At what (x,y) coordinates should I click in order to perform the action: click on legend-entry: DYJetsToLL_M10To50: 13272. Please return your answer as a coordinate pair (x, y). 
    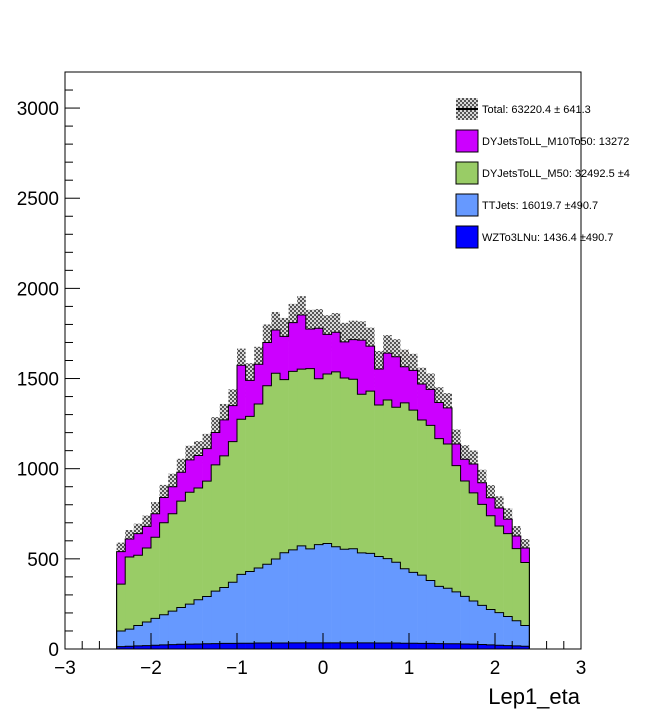
    Looking at the image, I should click on (542, 141).